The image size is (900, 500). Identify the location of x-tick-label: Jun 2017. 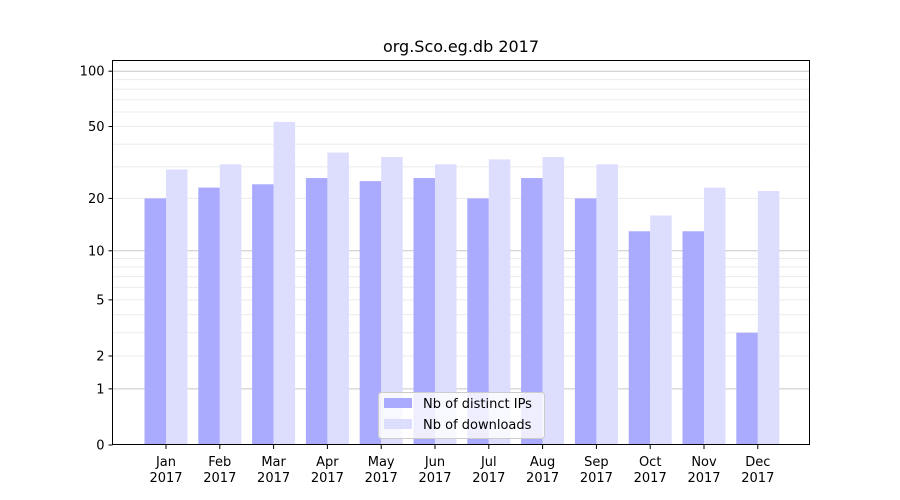
(434, 470).